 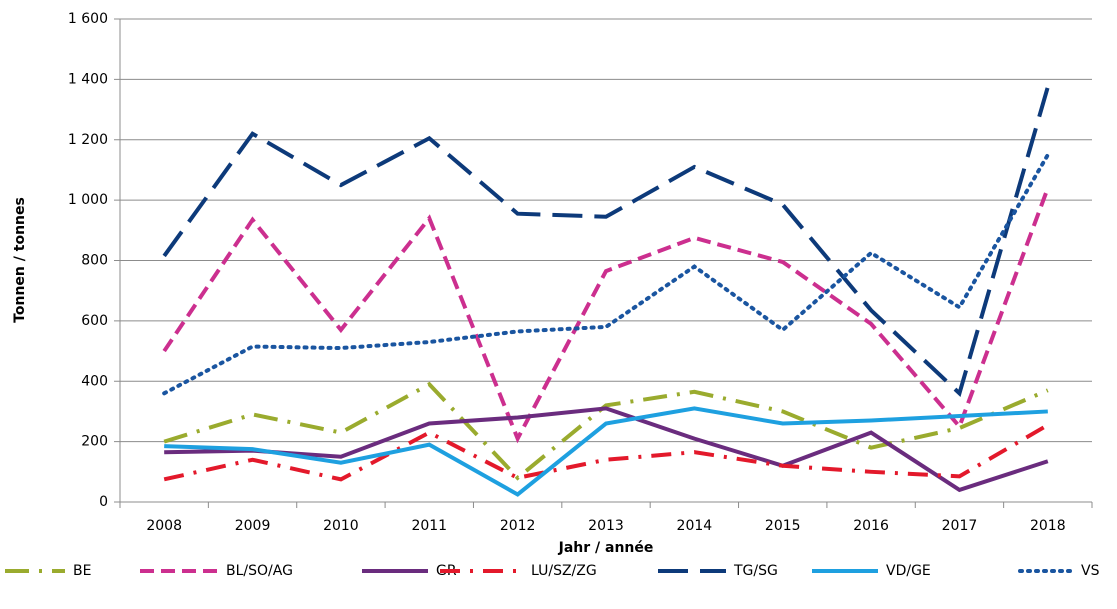 What do you see at coordinates (253, 526) in the screenshot?
I see `x-tick-label: 2009` at bounding box center [253, 526].